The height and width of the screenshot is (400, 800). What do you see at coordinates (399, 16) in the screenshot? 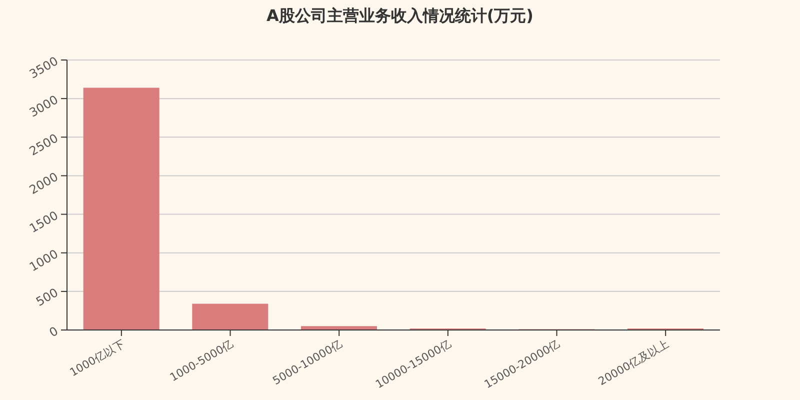
I see `chart-title: A股公司主营业务收入情况统计(万元)` at bounding box center [399, 16].